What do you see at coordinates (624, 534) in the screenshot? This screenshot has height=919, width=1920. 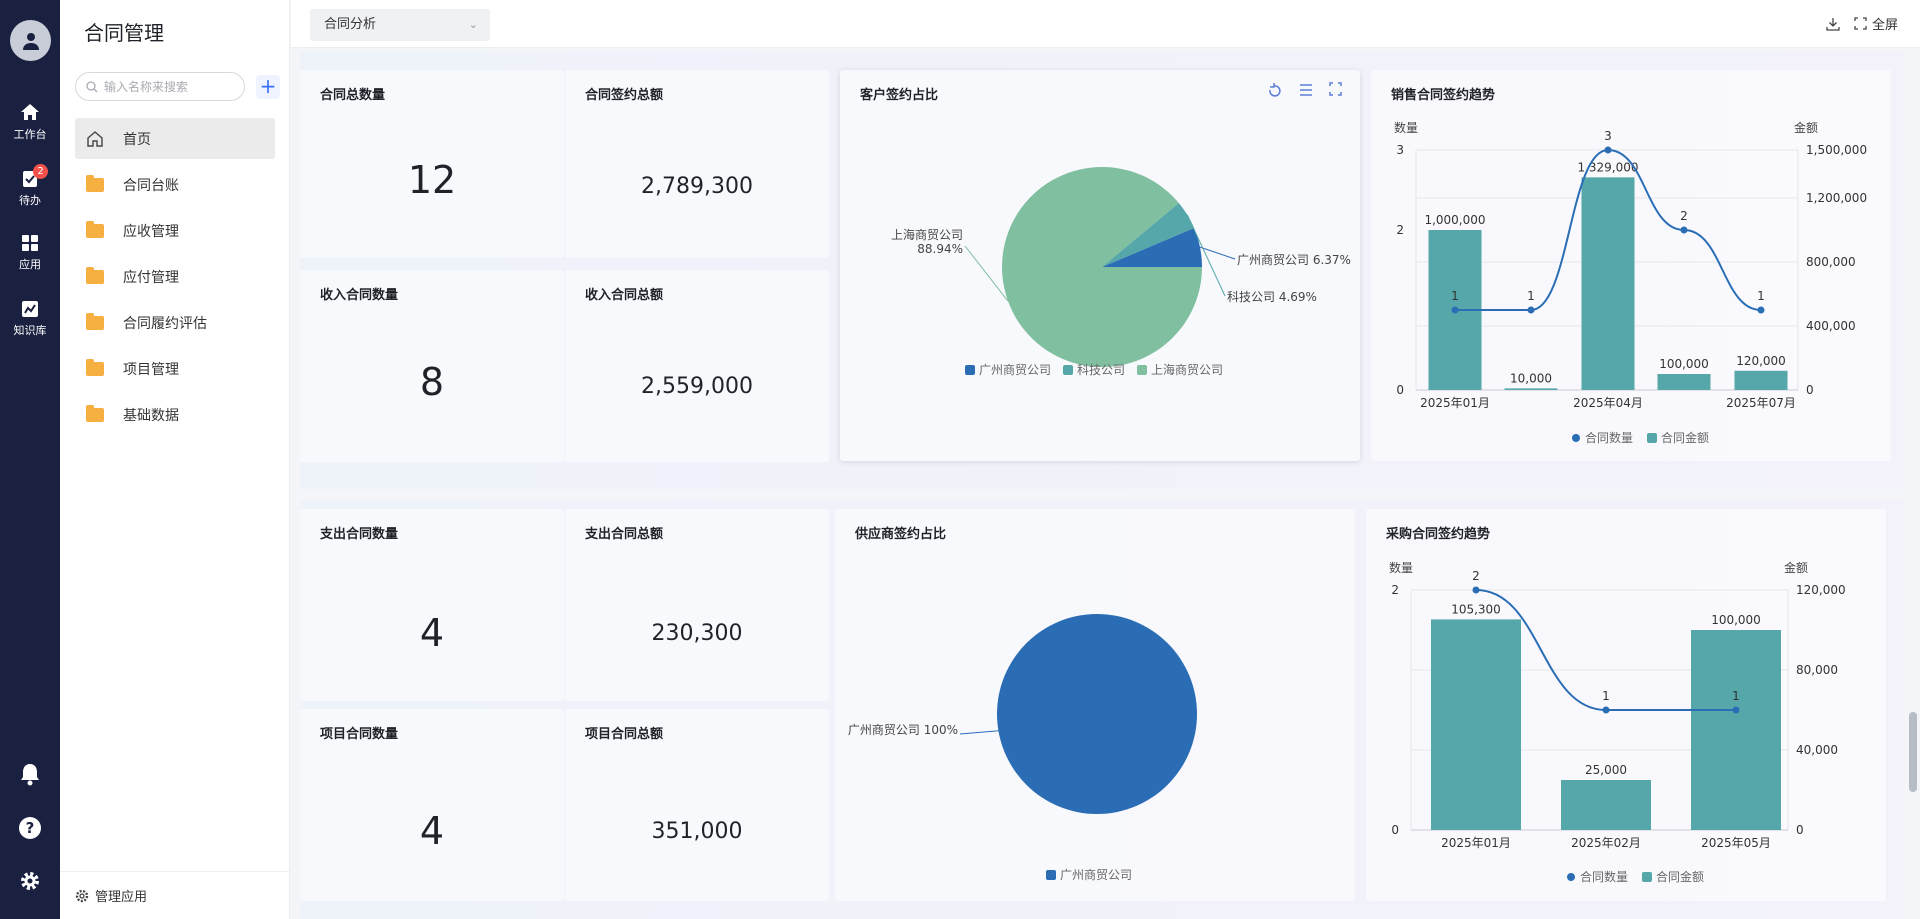 I see `kpi-title: 支出合同总额` at bounding box center [624, 534].